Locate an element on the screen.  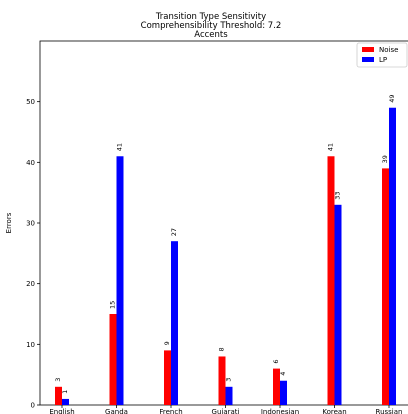
x-tick-label: French is located at coordinates (170, 411).